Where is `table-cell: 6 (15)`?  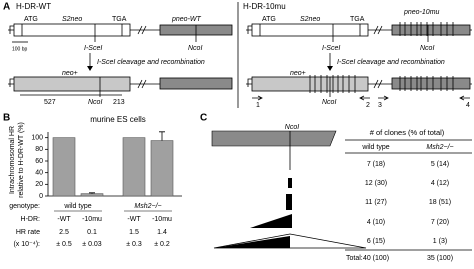 table-cell: 6 (15) is located at coordinates (376, 241).